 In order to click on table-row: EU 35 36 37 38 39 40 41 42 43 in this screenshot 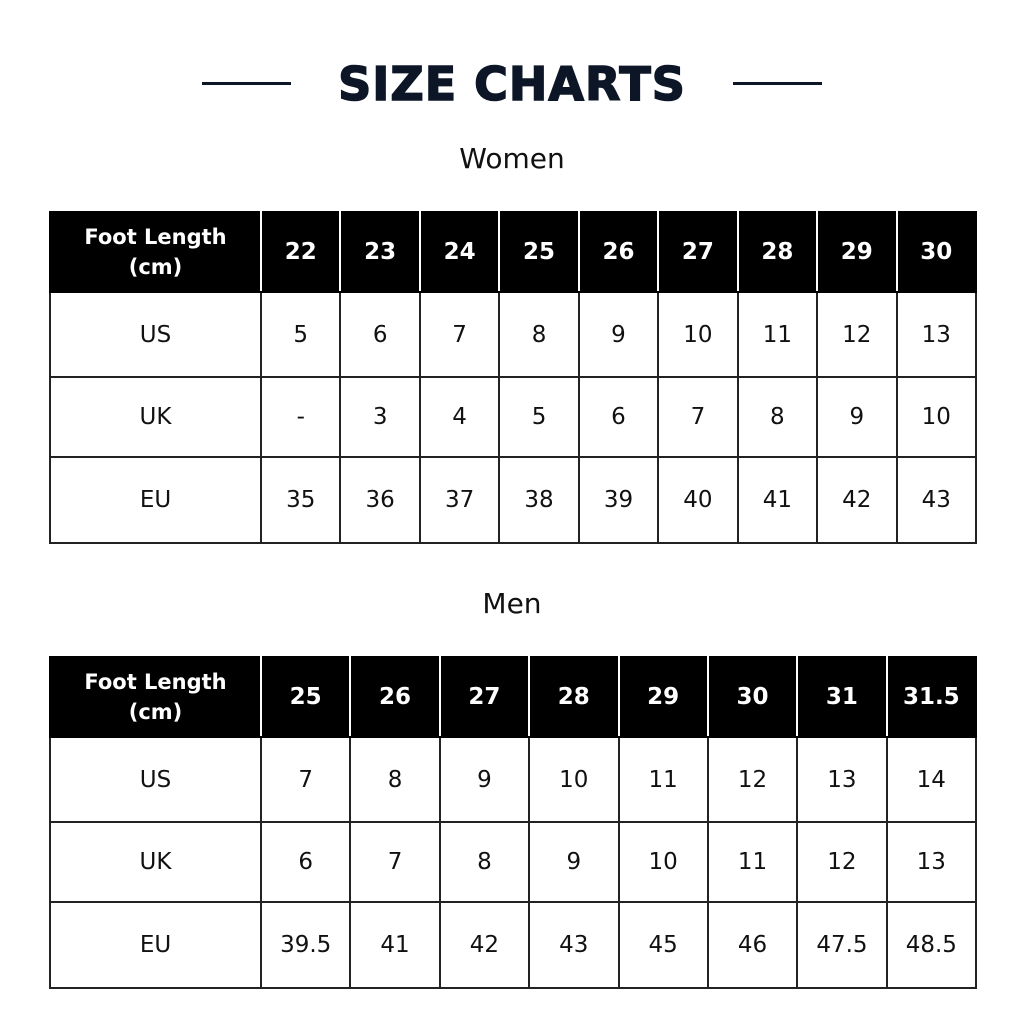, I will do `click(513, 500)`.